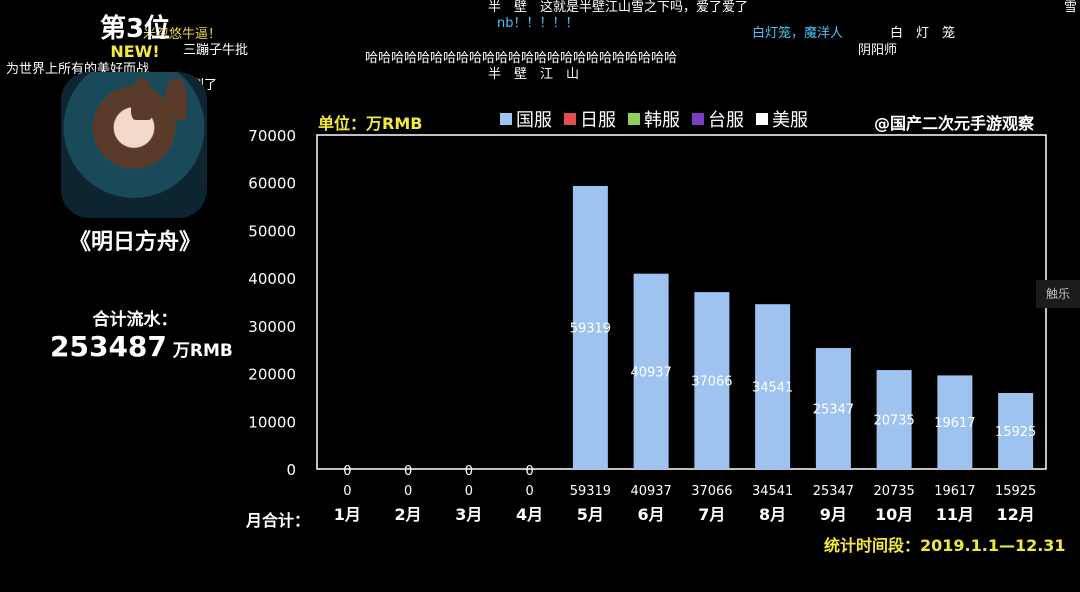 The width and height of the screenshot is (1080, 592). What do you see at coordinates (370, 123) in the screenshot?
I see `unit-label: 单位：万RMB` at bounding box center [370, 123].